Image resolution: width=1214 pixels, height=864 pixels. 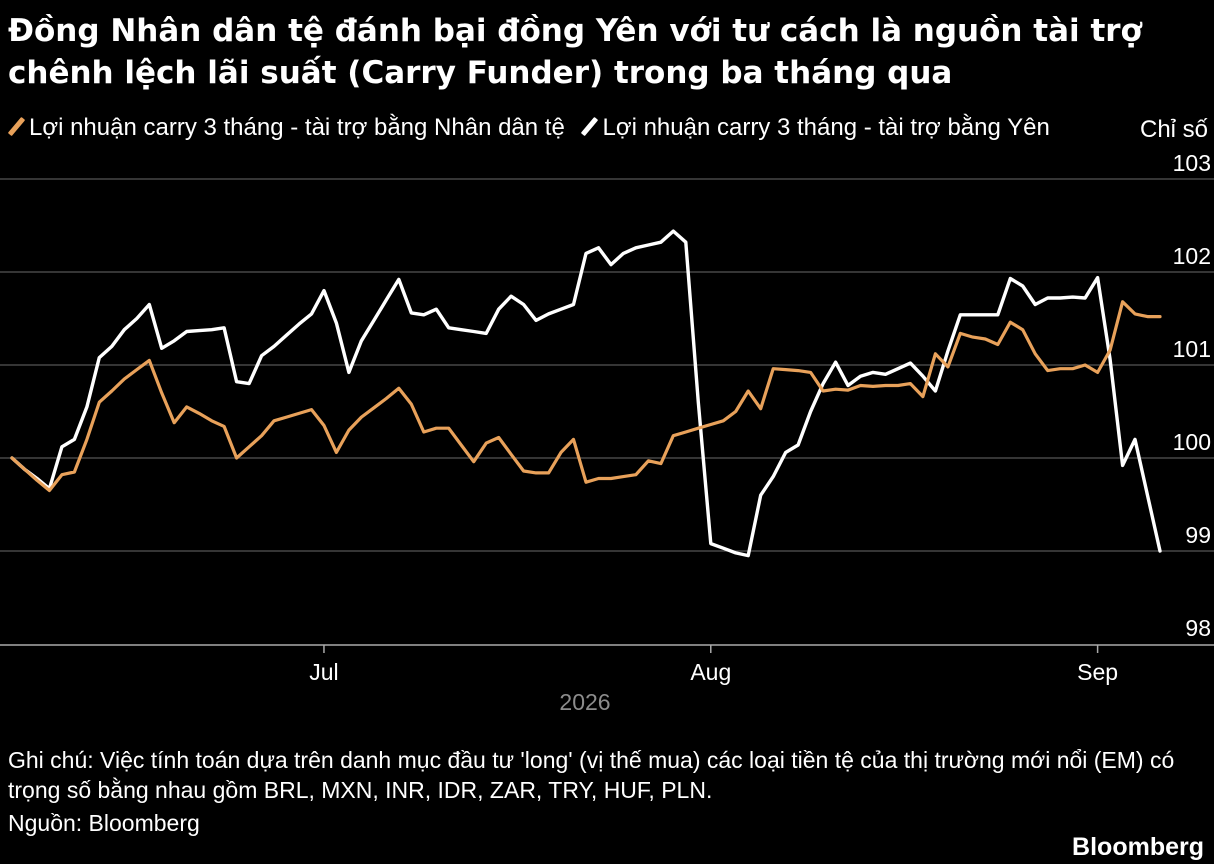 I want to click on x-axis-title: 2026, so click(x=584, y=702).